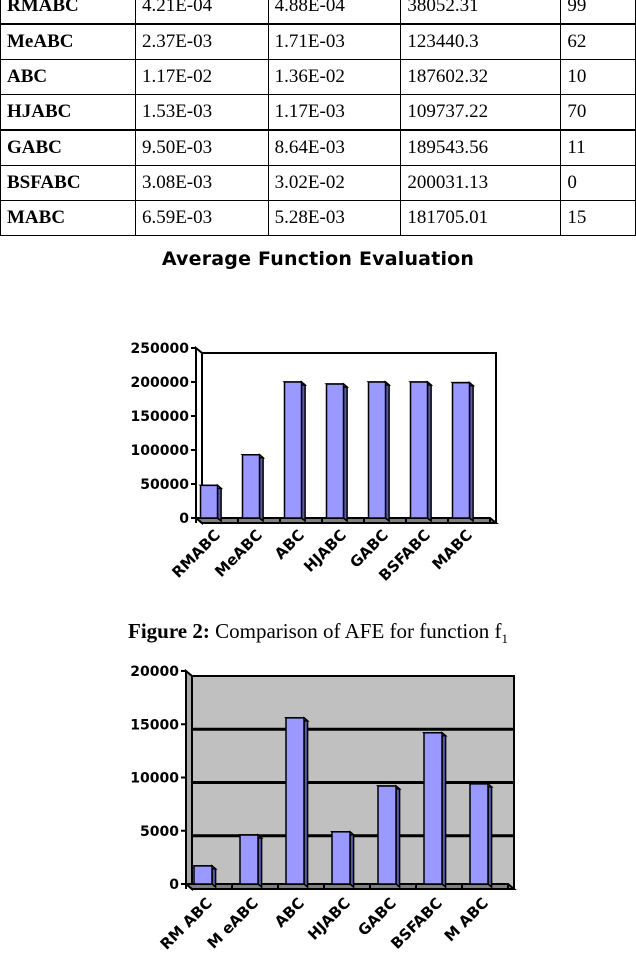  What do you see at coordinates (334, 41) in the screenshot?
I see `value-cell: 1.71E-03` at bounding box center [334, 41].